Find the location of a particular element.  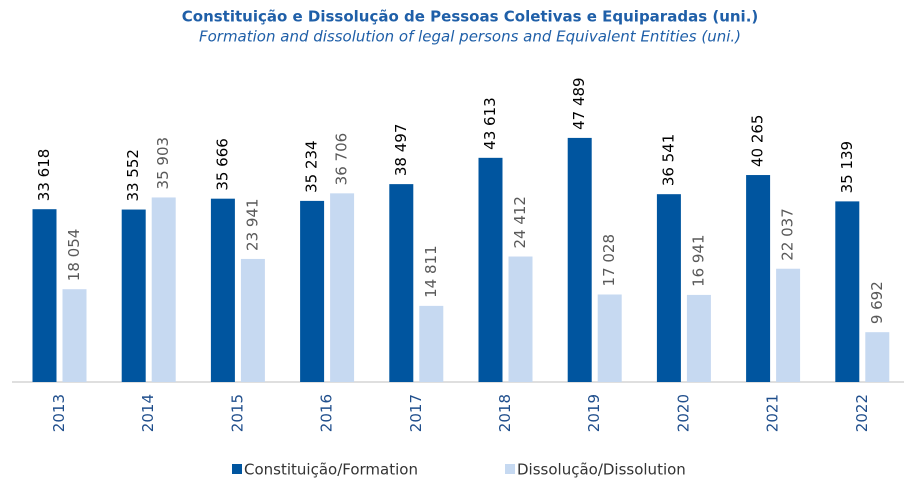

x-tick-label: 2018 is located at coordinates (505, 413).